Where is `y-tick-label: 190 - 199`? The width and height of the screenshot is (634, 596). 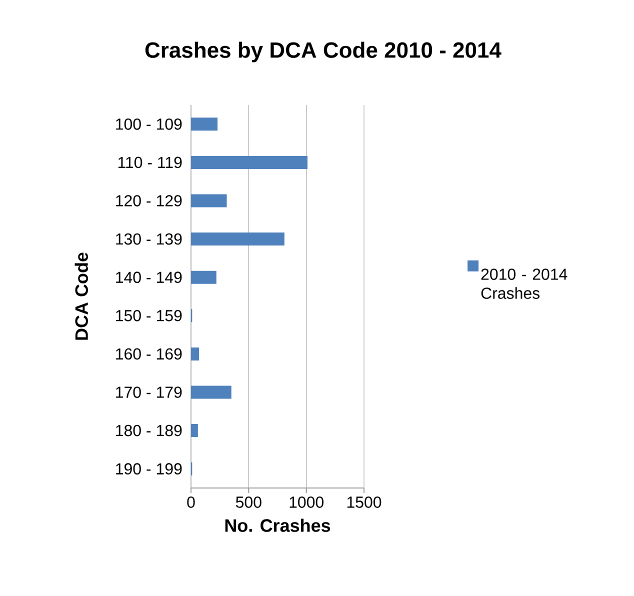
y-tick-label: 190 - 199 is located at coordinates (149, 469).